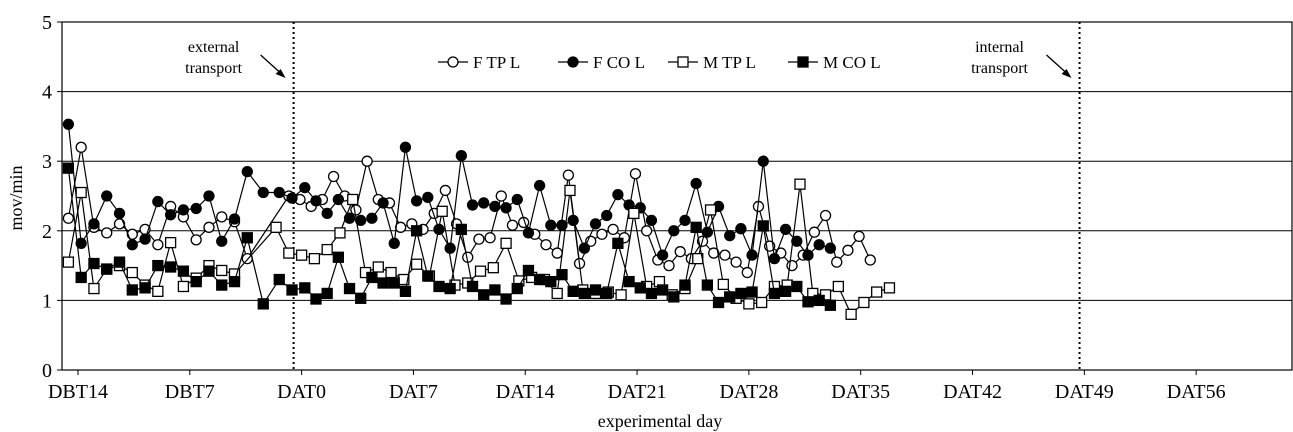 The height and width of the screenshot is (432, 1293). What do you see at coordinates (47, 23) in the screenshot?
I see `y-tick-label: 5` at bounding box center [47, 23].